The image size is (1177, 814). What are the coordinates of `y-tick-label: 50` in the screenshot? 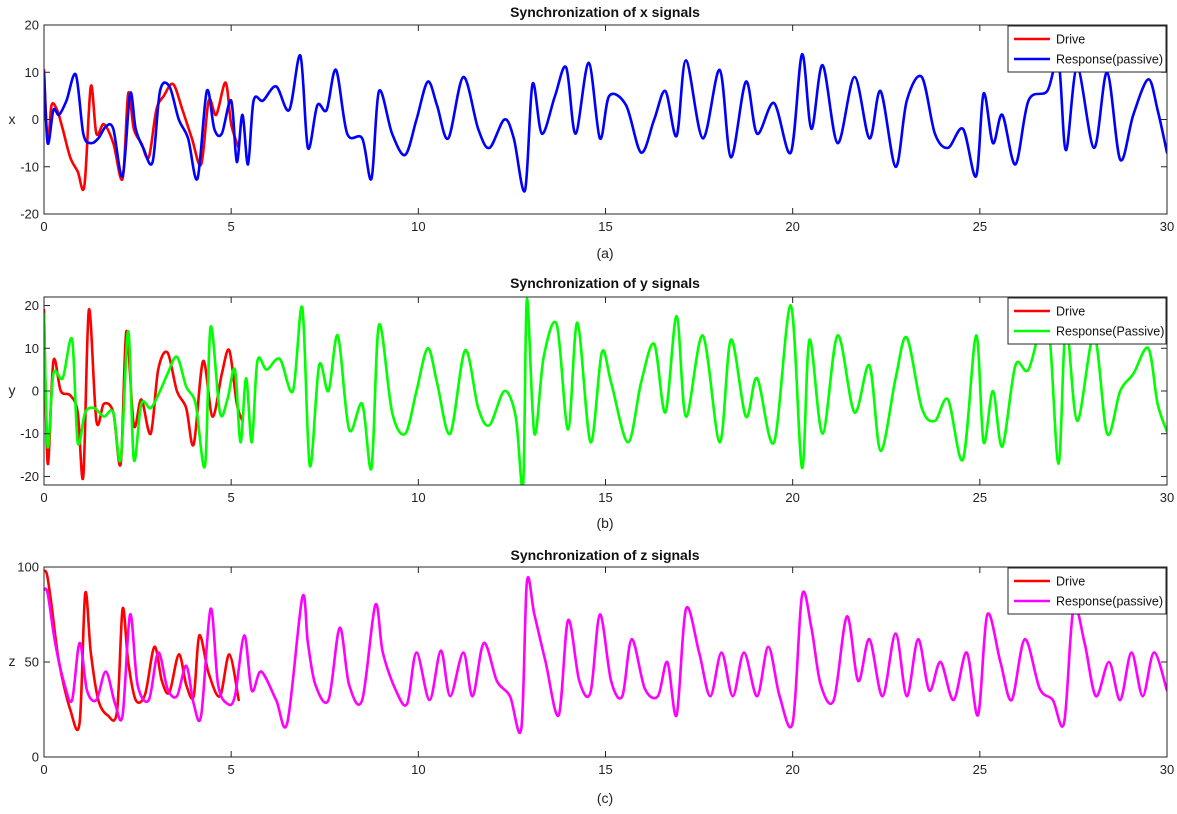 It's located at (32, 662).